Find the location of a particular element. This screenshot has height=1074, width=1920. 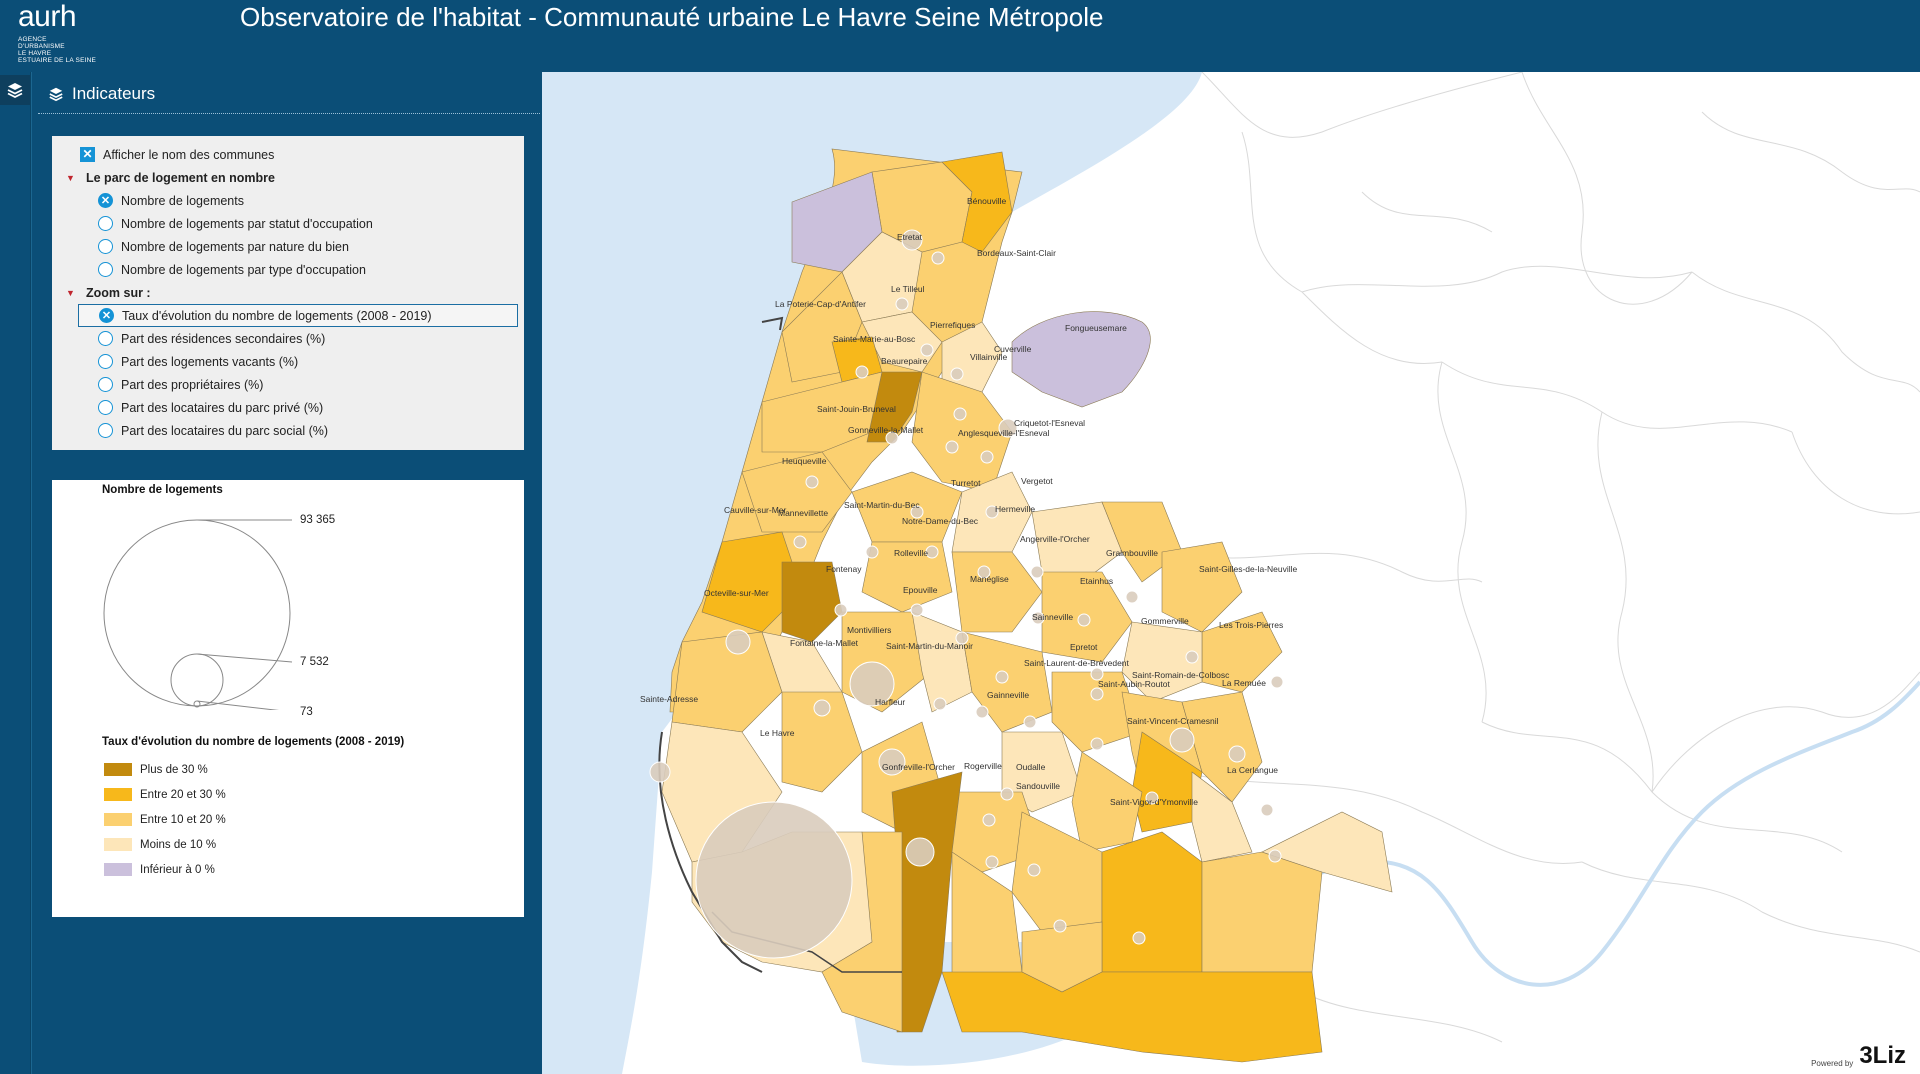

commune-label: Anglesqueville-l'Esneval is located at coordinates (1004, 433).